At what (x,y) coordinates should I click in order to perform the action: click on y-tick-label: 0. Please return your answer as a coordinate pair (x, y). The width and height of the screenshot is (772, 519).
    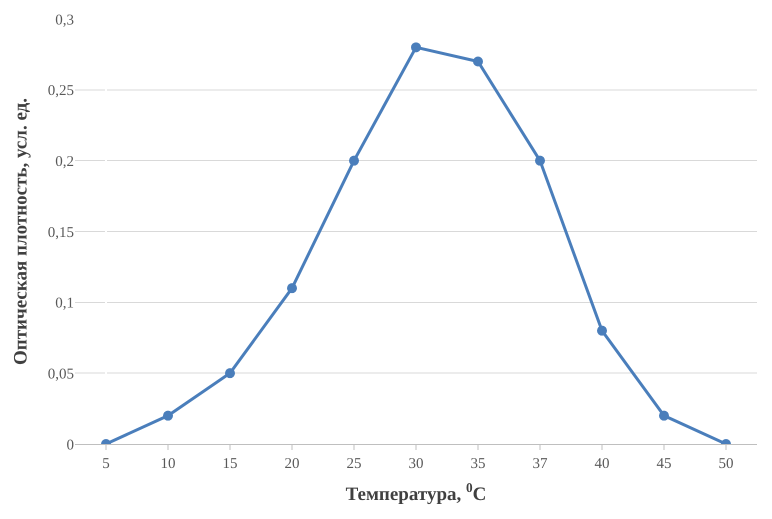
    Looking at the image, I should click on (70, 445).